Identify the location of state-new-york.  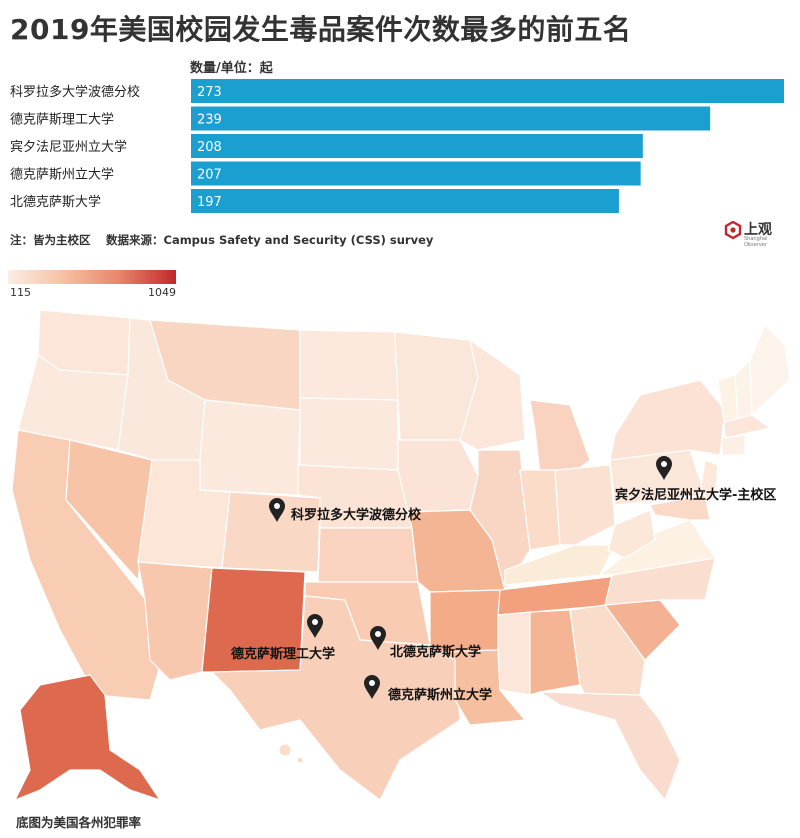
(667, 420).